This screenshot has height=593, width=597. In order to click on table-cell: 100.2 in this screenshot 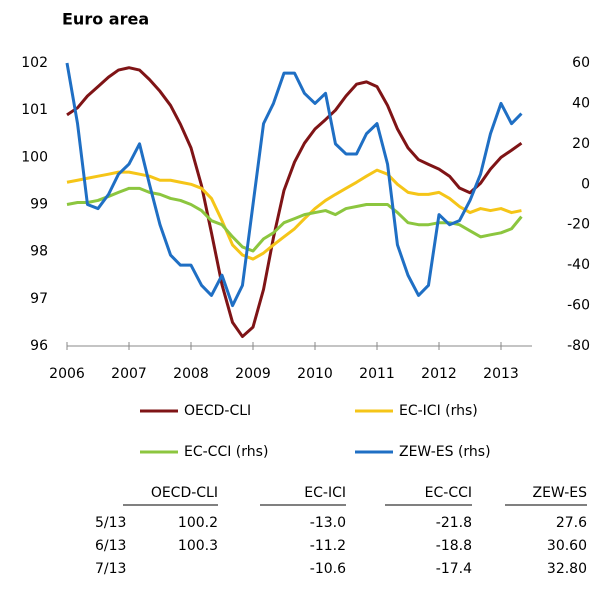, I will do `click(198, 523)`.